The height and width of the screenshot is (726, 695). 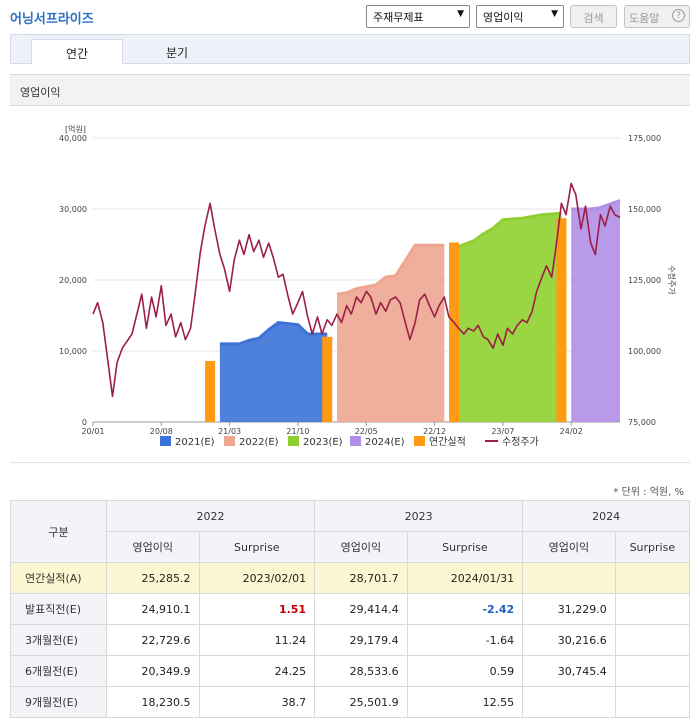 I want to click on row-label: 발표직전(E), so click(x=58, y=609).